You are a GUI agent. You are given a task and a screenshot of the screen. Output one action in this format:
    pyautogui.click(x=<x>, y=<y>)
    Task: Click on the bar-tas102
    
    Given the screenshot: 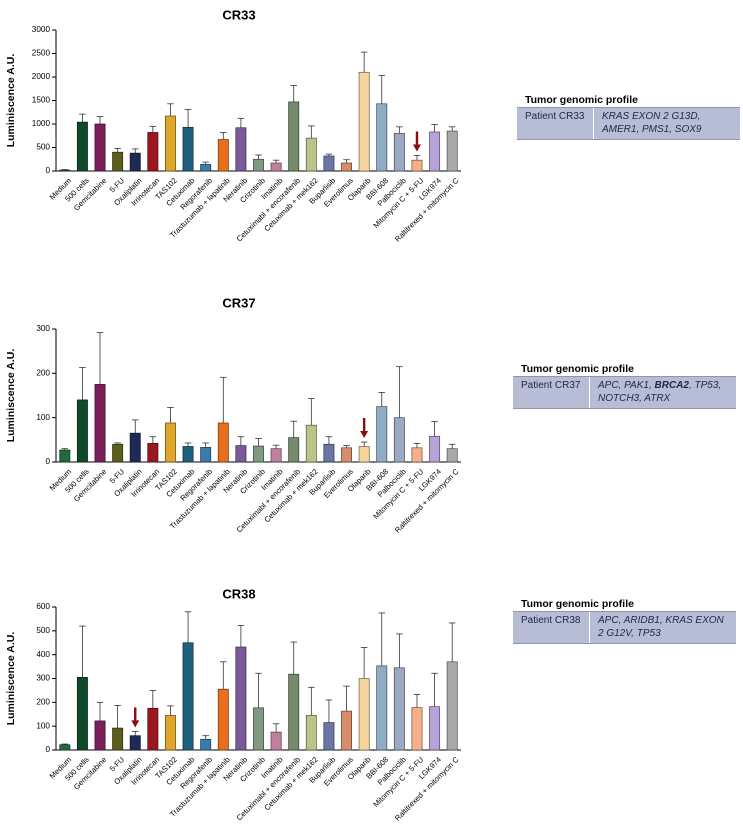 What is the action you would take?
    pyautogui.click(x=170, y=442)
    